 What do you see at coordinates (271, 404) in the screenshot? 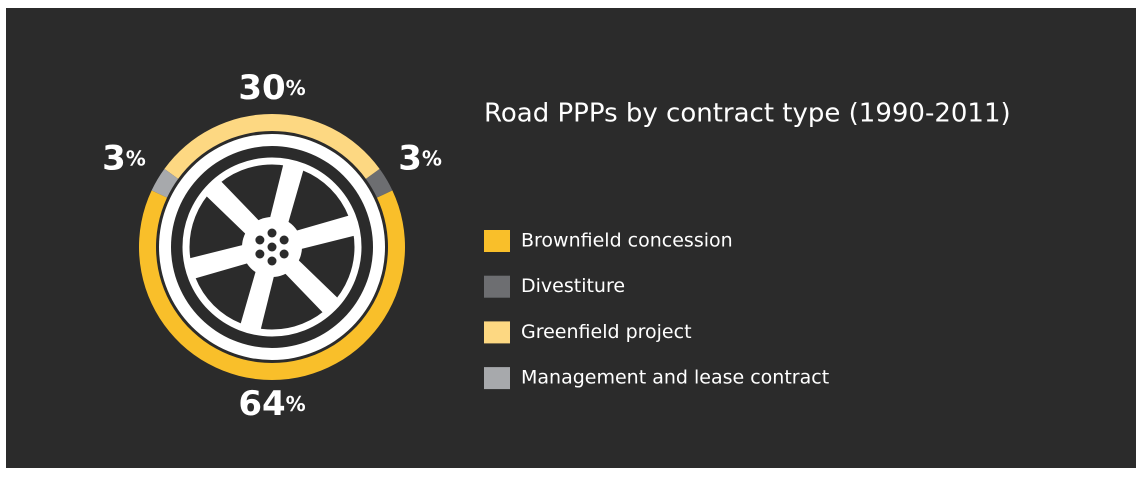
I see `value-label: 64%` at bounding box center [271, 404].